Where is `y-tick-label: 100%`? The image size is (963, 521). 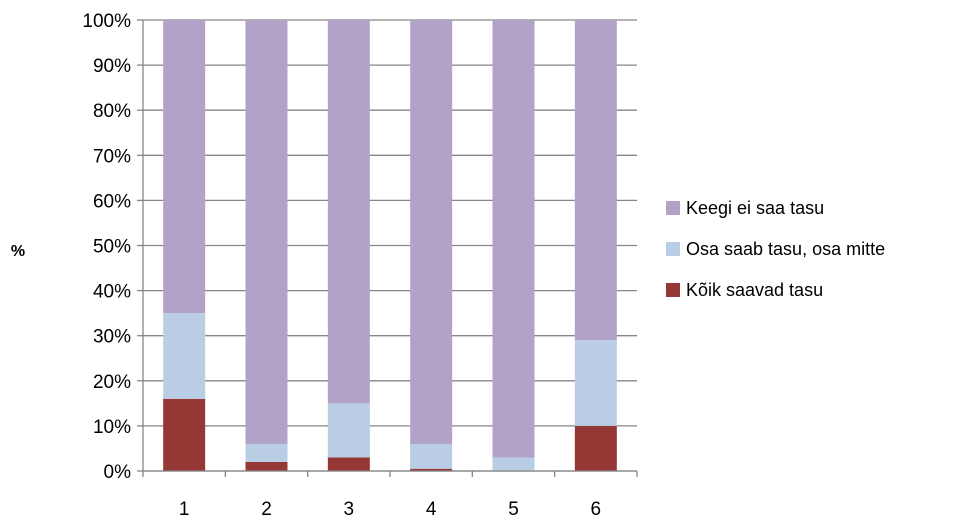 y-tick-label: 100% is located at coordinates (106, 21).